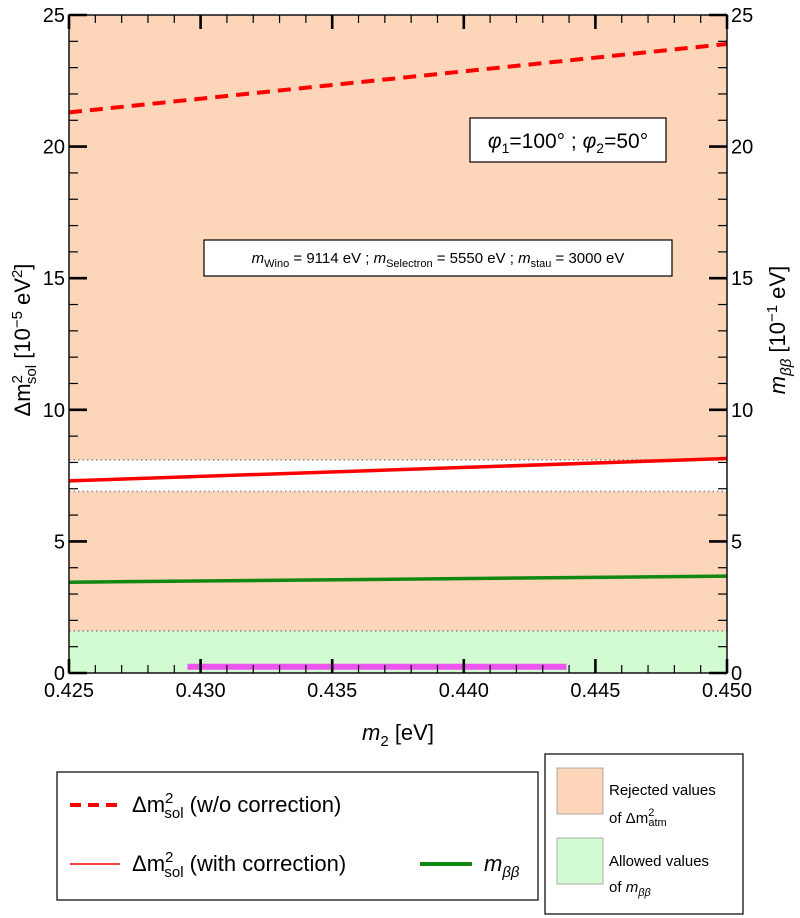 The width and height of the screenshot is (800, 918). I want to click on y-tick-label-1: 5, so click(59, 542).